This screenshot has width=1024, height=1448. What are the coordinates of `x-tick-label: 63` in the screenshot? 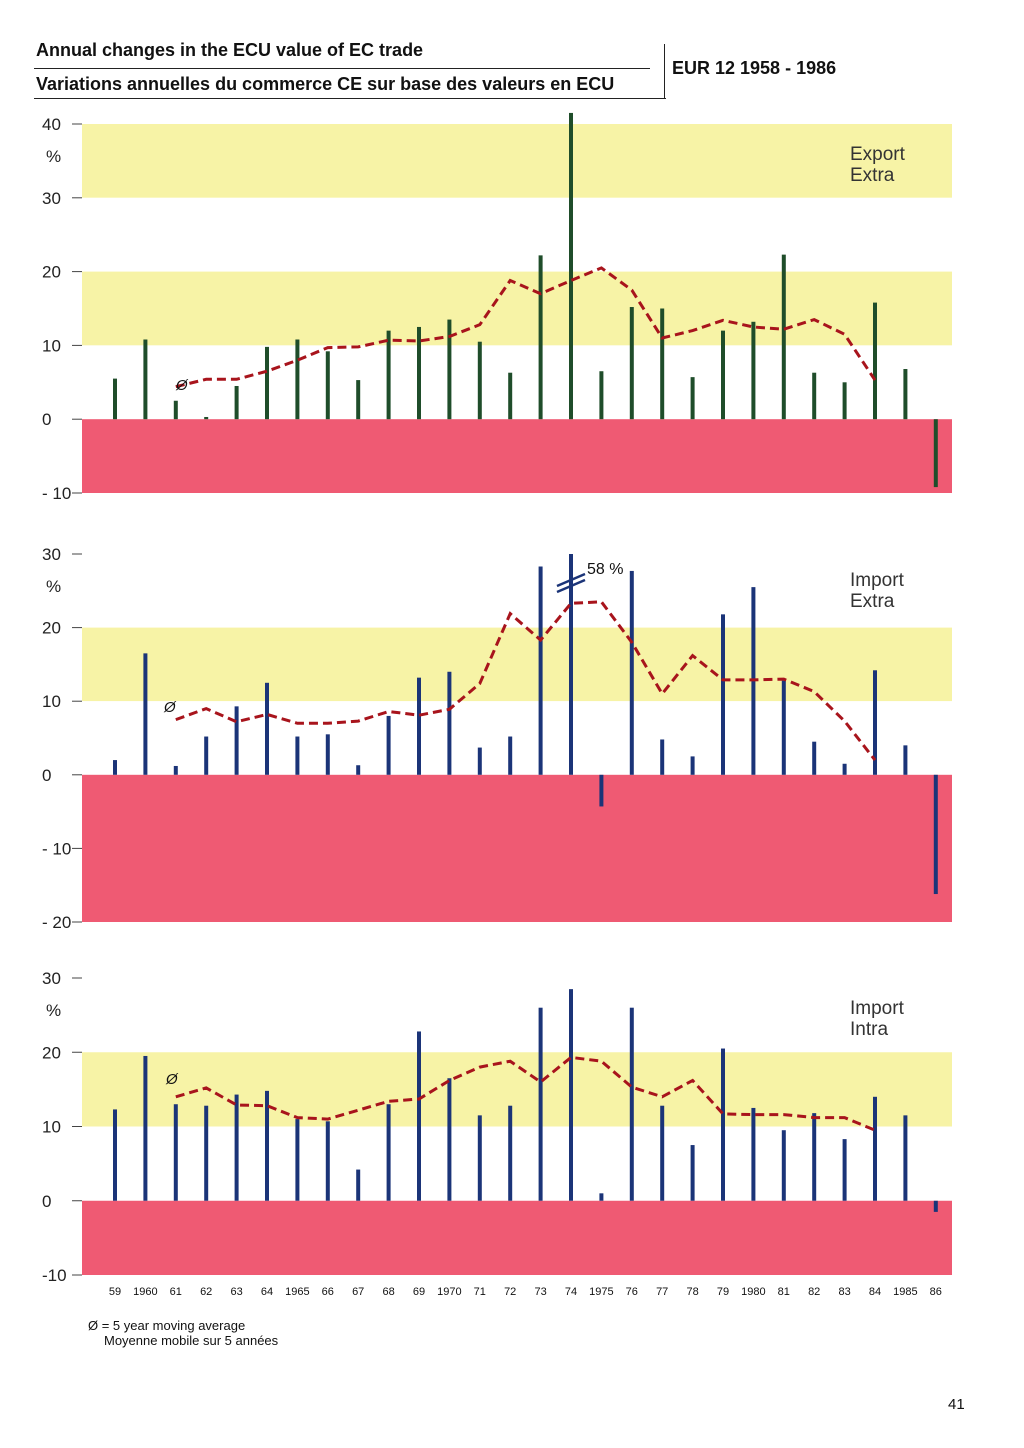 It's located at (236, 1292).